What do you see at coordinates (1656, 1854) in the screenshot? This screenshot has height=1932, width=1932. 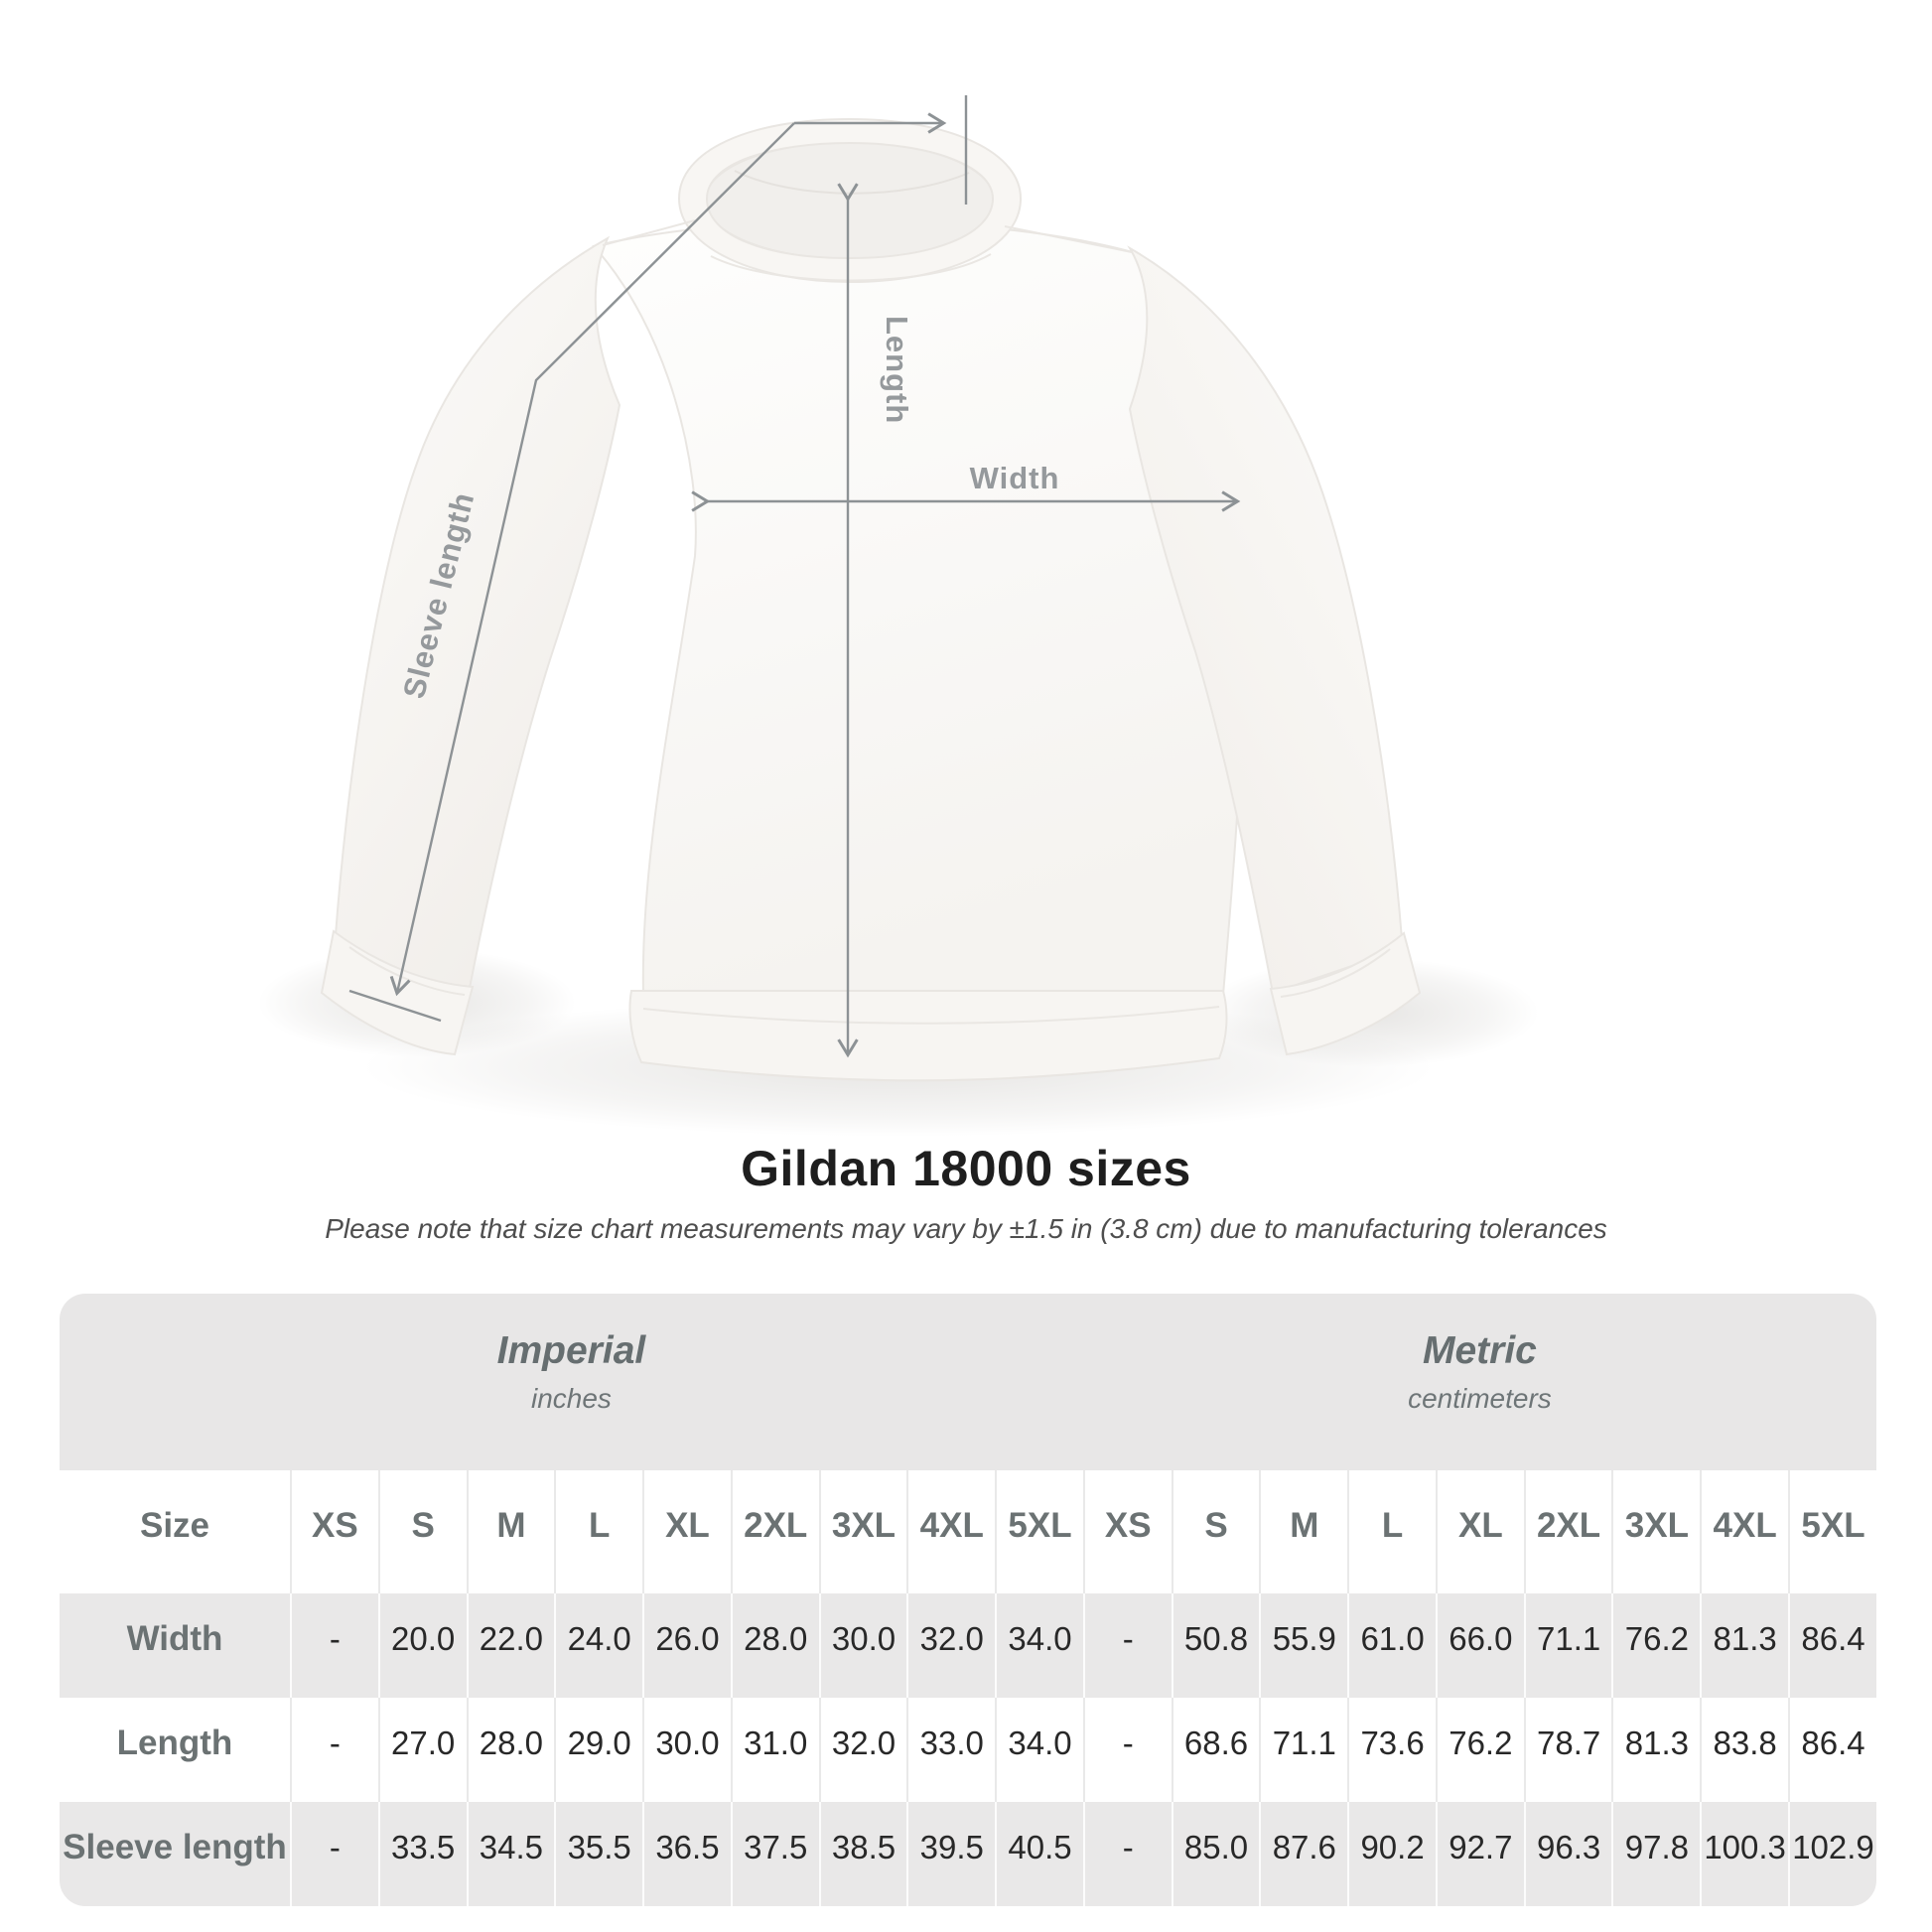 I see `value-metric-6: 97.8` at bounding box center [1656, 1854].